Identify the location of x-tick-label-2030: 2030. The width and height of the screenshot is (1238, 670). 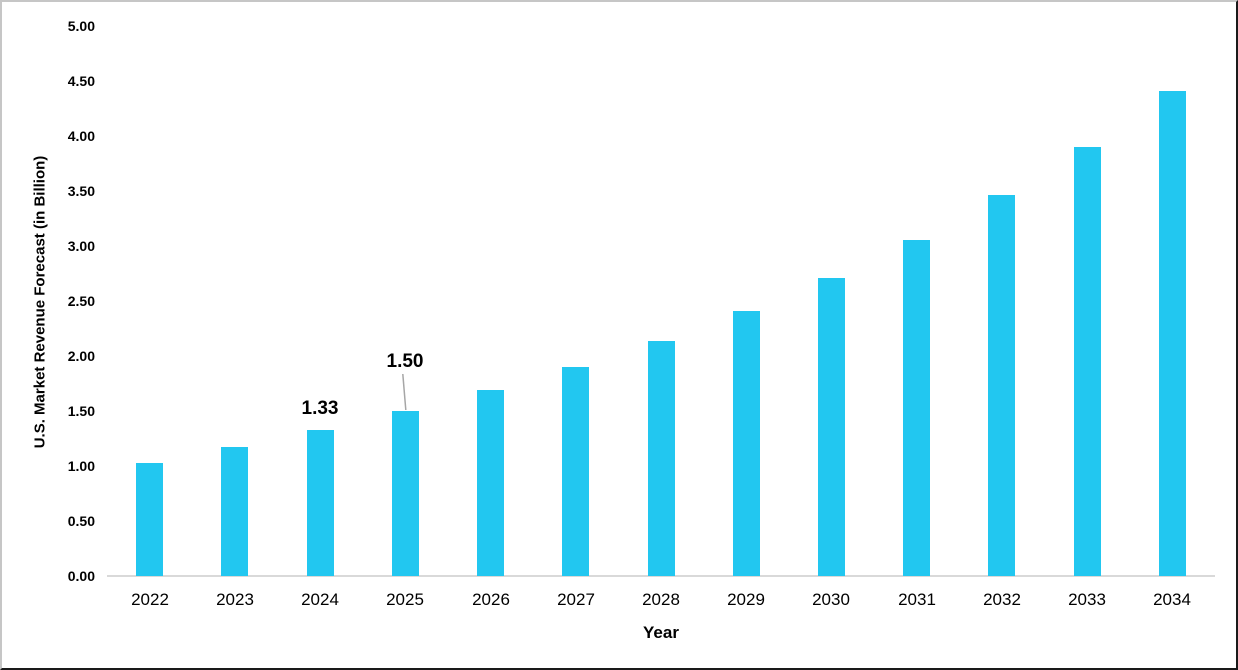
(831, 599).